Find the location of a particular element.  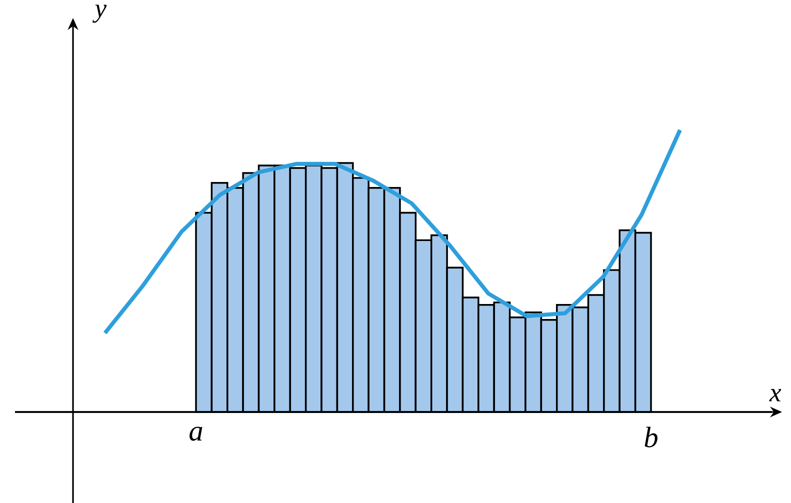

y-axis-title: y is located at coordinates (99, 13).